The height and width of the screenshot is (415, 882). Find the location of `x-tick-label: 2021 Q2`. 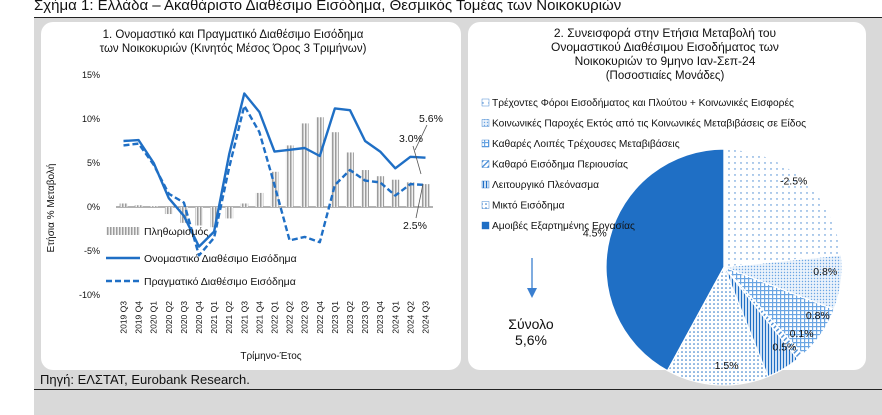

x-tick-label: 2021 Q2 is located at coordinates (229, 317).